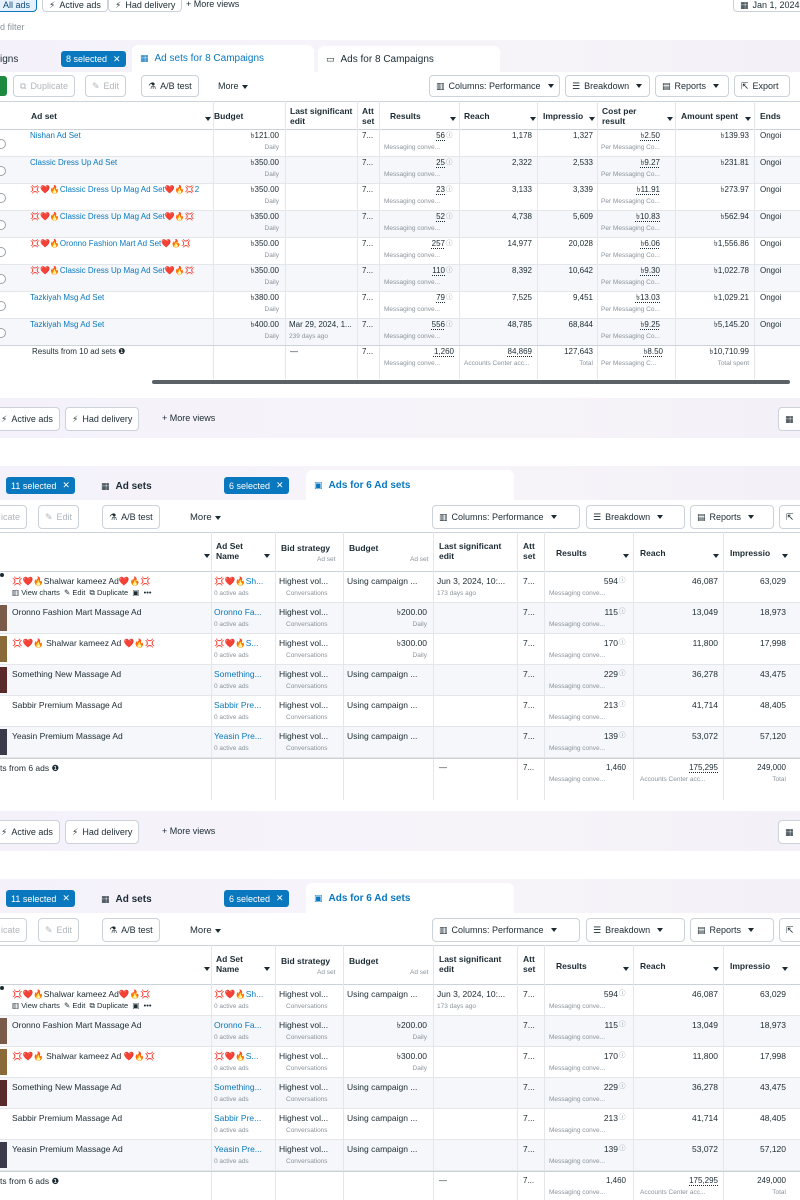  Describe the element at coordinates (438, 324) in the screenshot. I see `results-value: 556` at that location.